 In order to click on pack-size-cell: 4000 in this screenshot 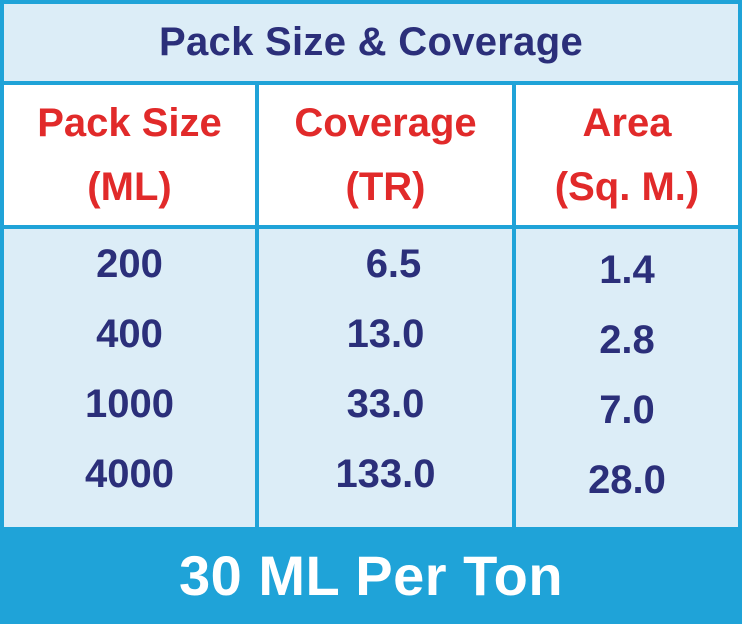, I will do `click(129, 474)`.